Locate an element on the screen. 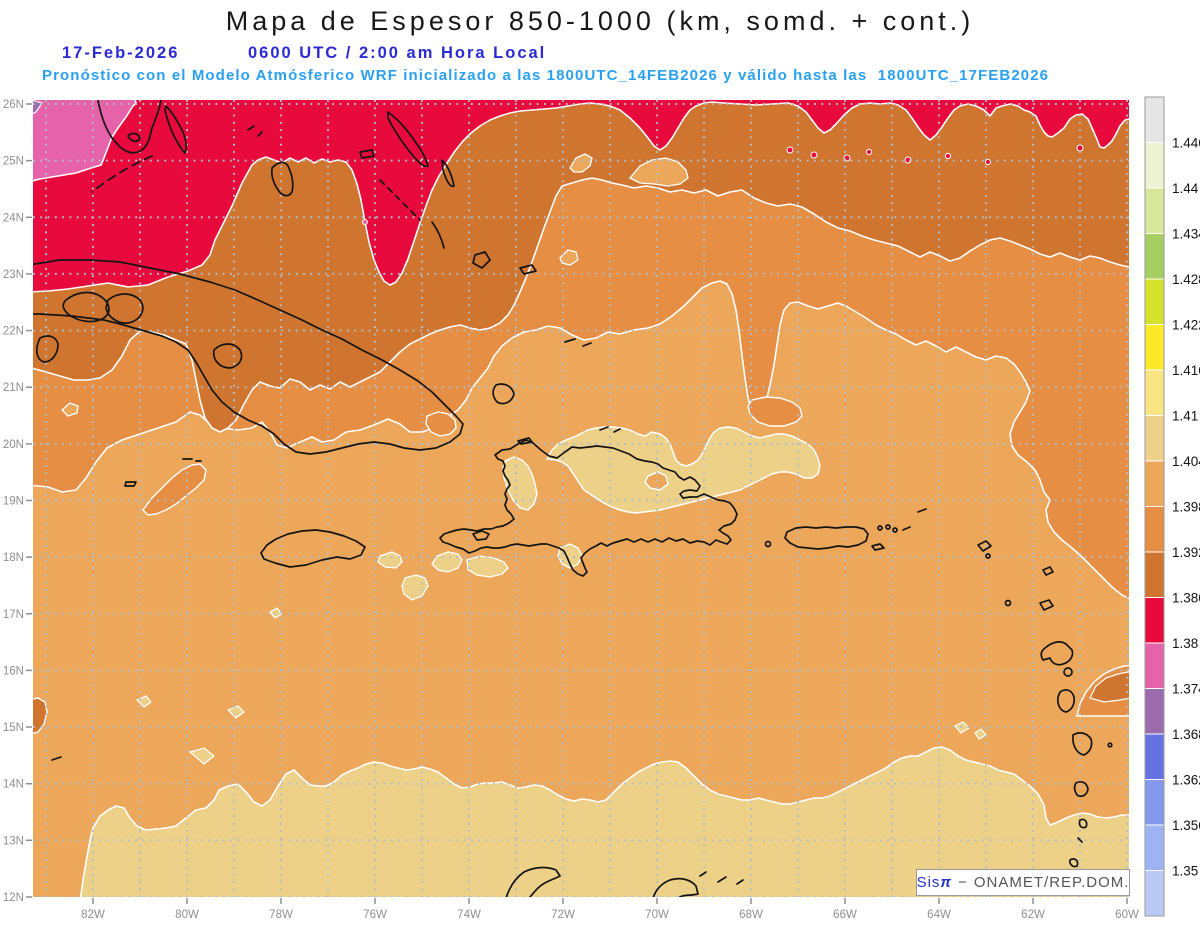 This screenshot has height=927, width=1200. lon-label: 72W is located at coordinates (563, 915).